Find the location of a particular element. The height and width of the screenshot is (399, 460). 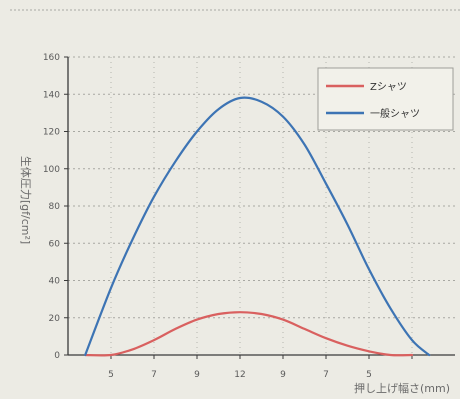

y-tick-label-160: 160 is located at coordinates (51, 58).